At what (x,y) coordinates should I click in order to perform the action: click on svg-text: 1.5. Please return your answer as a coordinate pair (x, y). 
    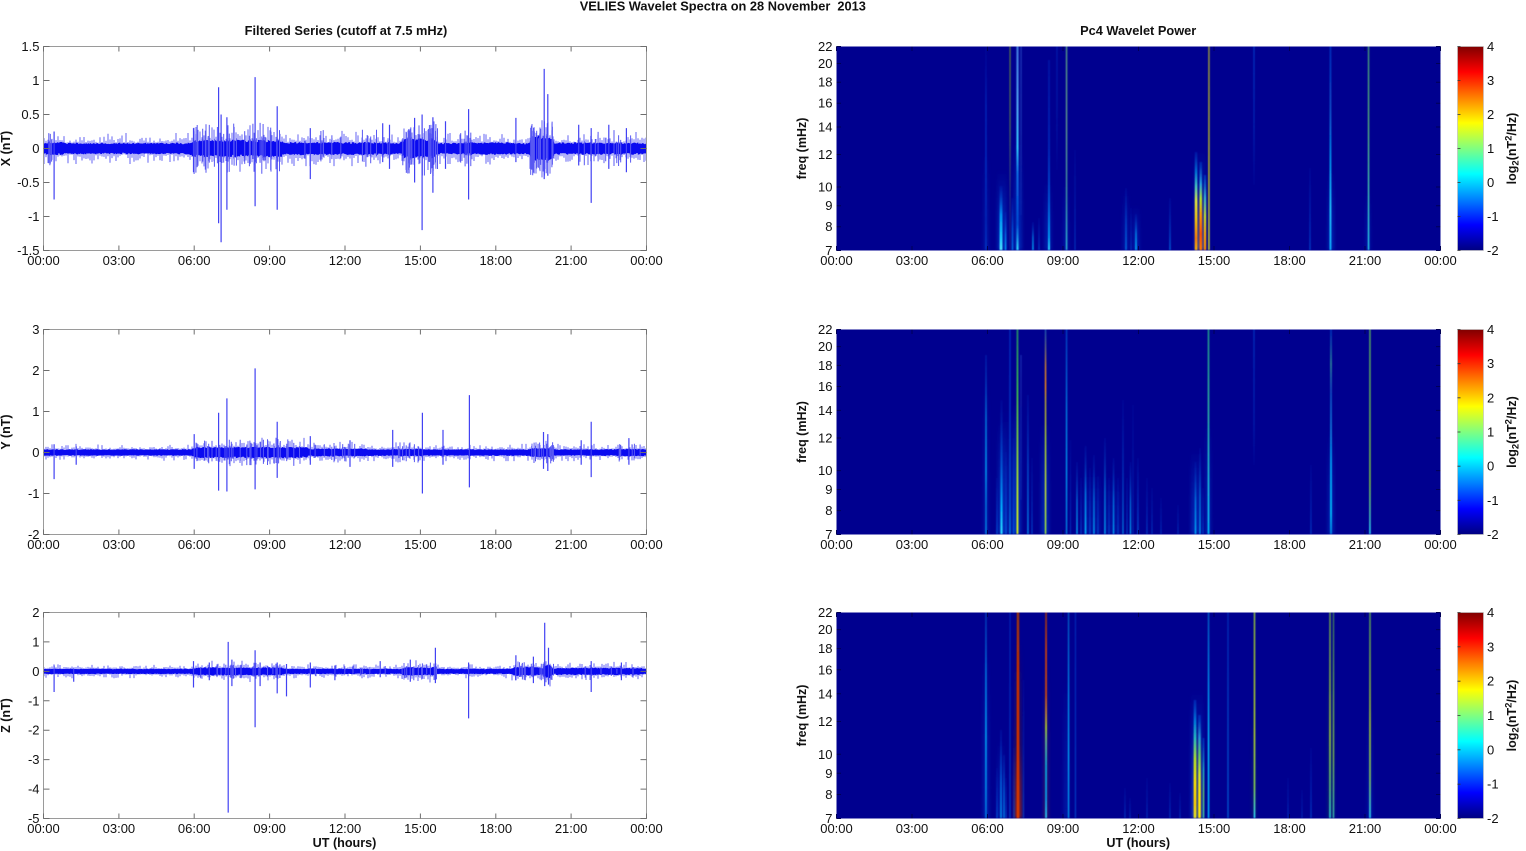
    Looking at the image, I should click on (30, 46).